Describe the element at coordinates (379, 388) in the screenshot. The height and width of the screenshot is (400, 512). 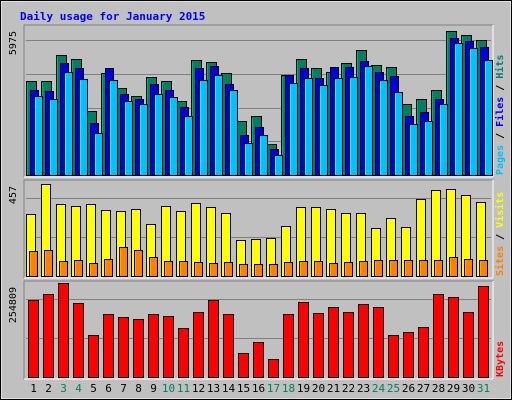
I see `x-tick-day-24: 24` at that location.